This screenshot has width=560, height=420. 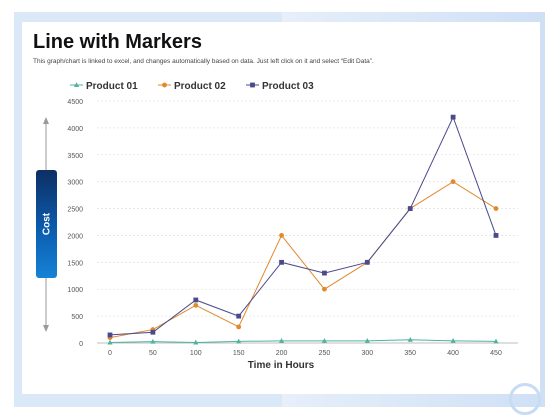 I want to click on x-axis-label: Time in Hours, so click(x=281, y=365).